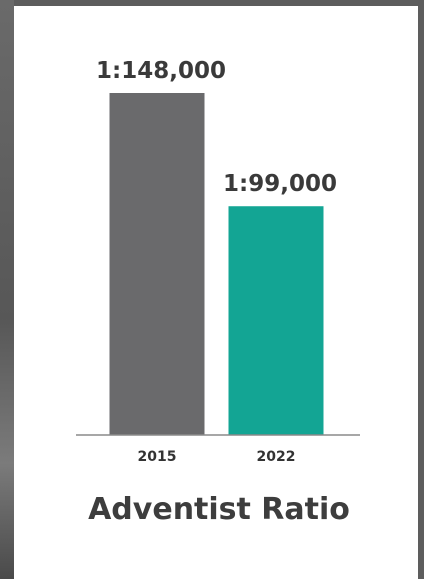 The height and width of the screenshot is (579, 424). I want to click on chart-title: Adventist Ratio, so click(219, 509).